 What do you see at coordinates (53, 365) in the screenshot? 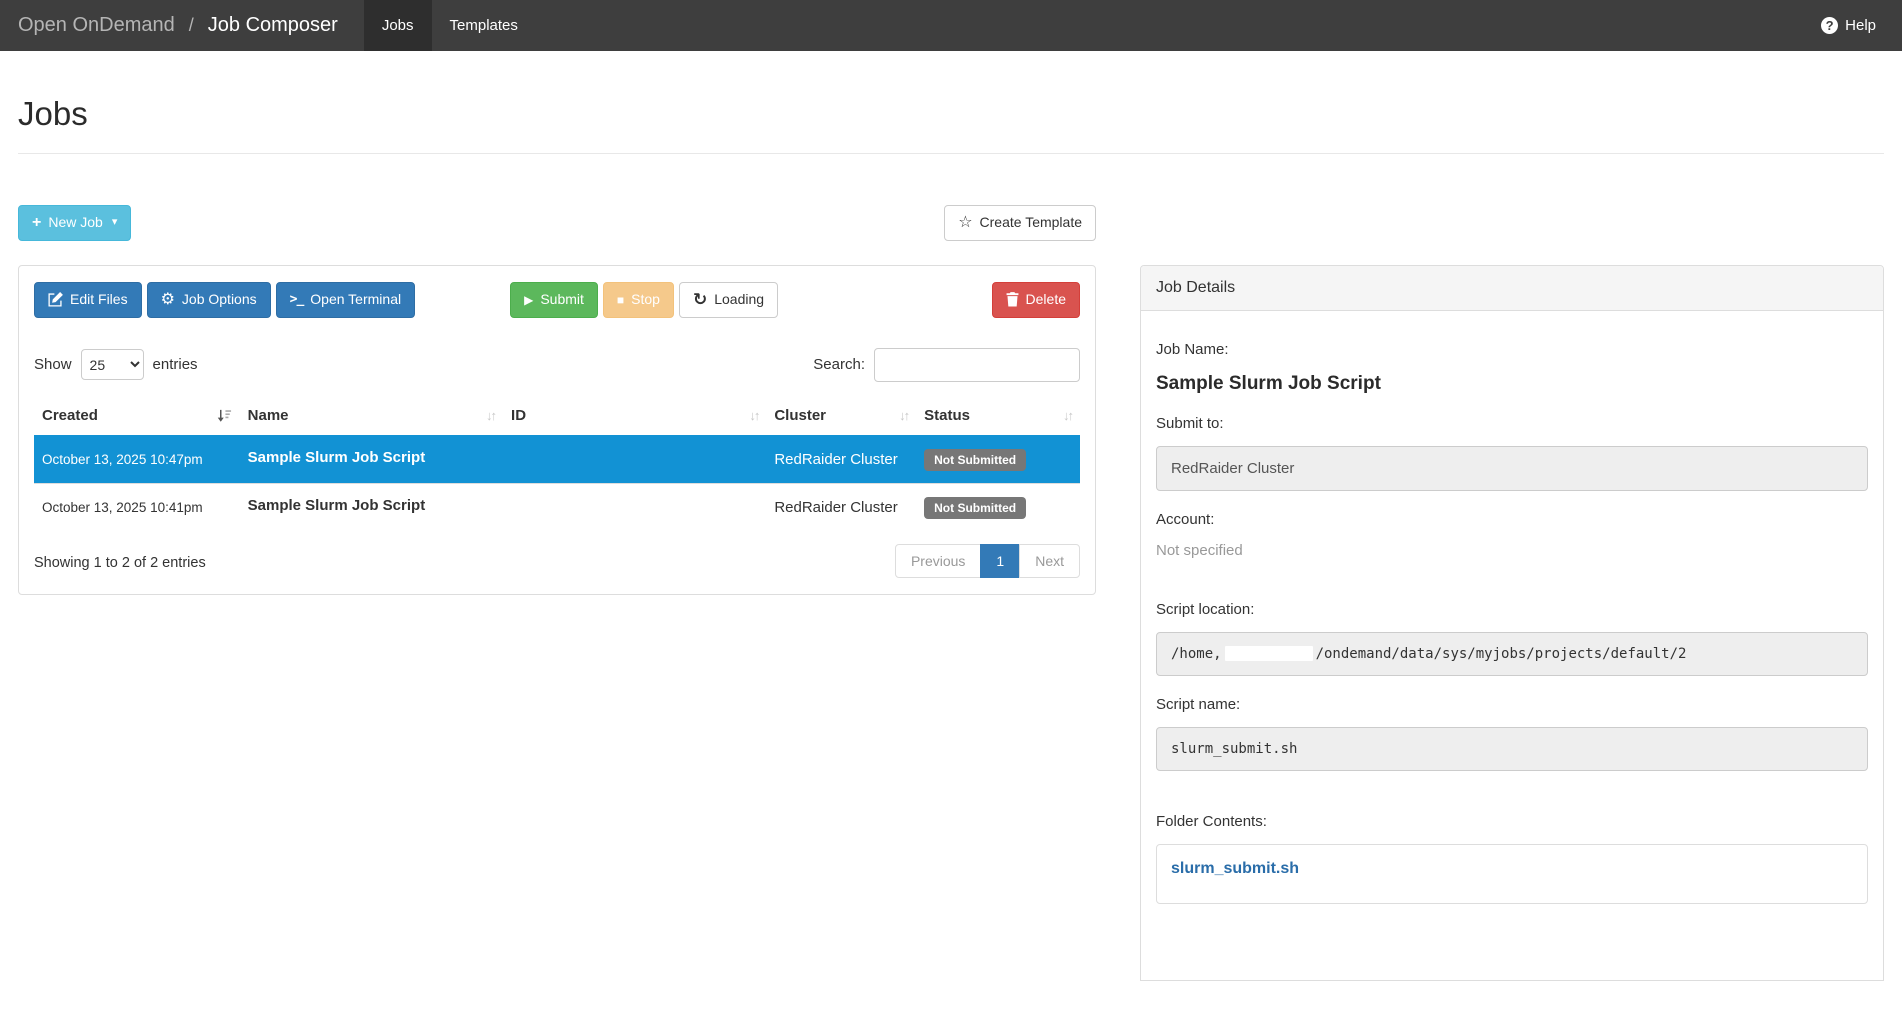
I see `show-label: Show` at bounding box center [53, 365].